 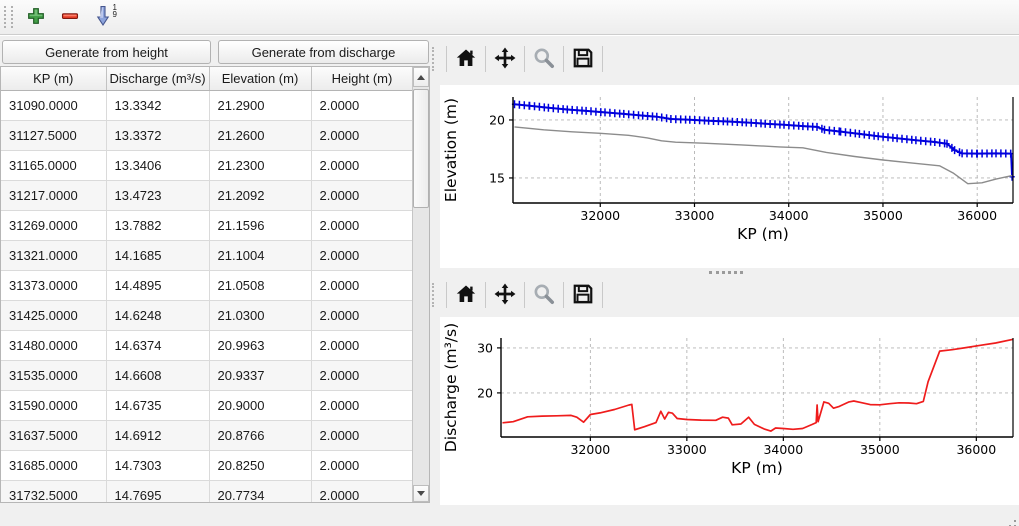 What do you see at coordinates (54, 105) in the screenshot?
I see `table-cell: 31090.0000` at bounding box center [54, 105].